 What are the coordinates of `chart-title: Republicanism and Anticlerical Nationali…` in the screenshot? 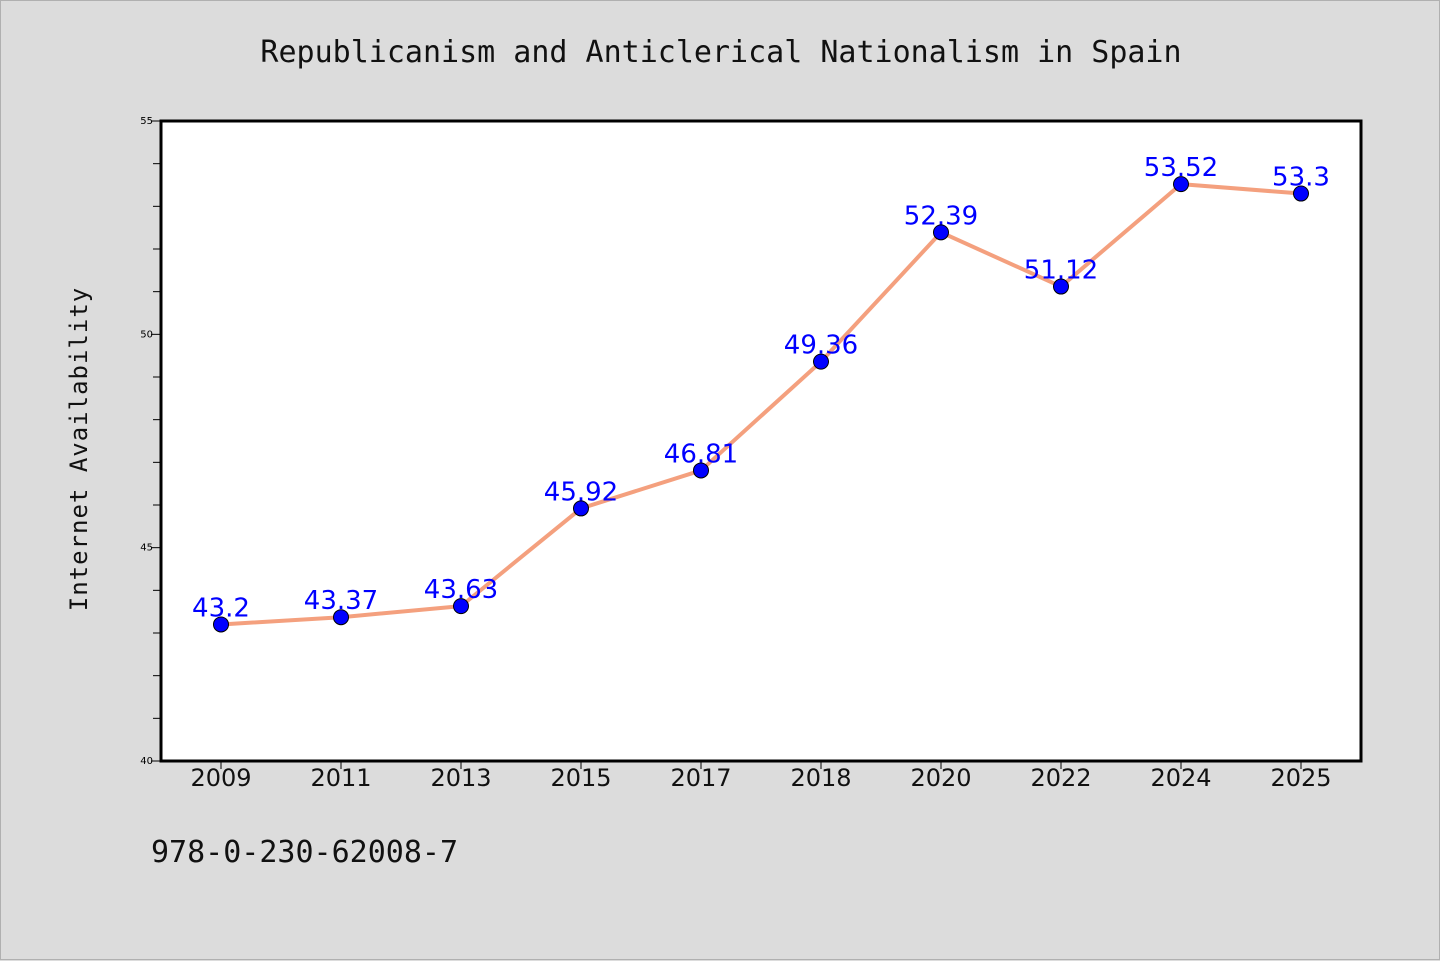 It's located at (721, 52).